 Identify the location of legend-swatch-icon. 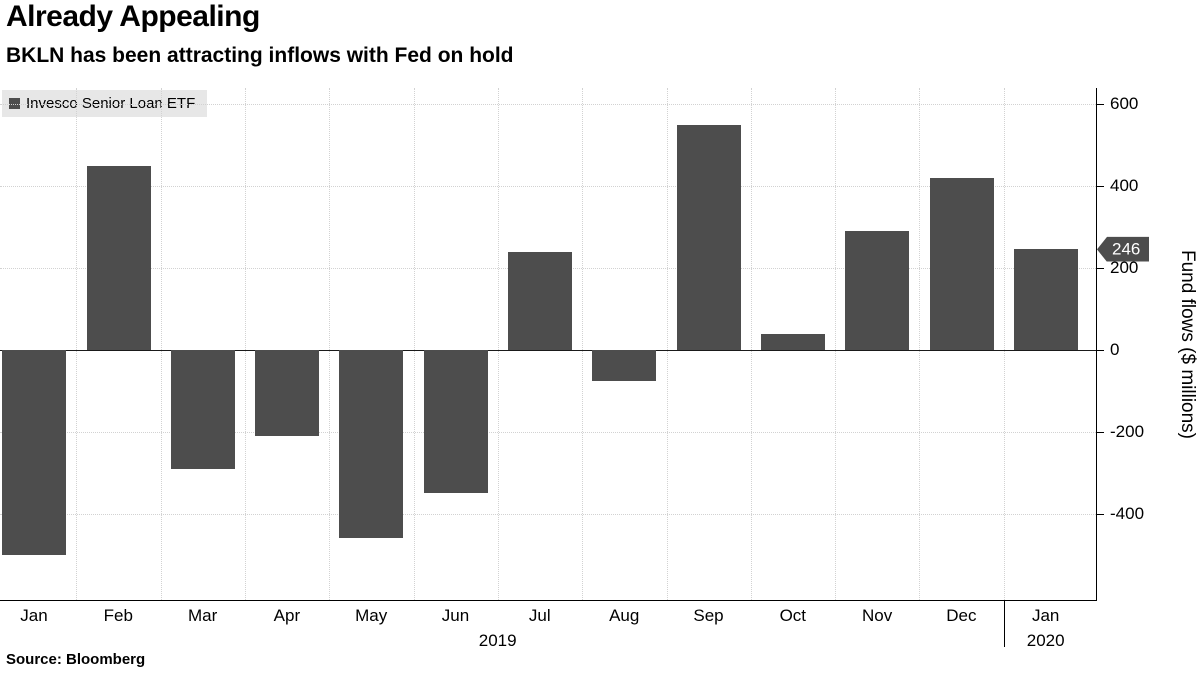
(14, 103).